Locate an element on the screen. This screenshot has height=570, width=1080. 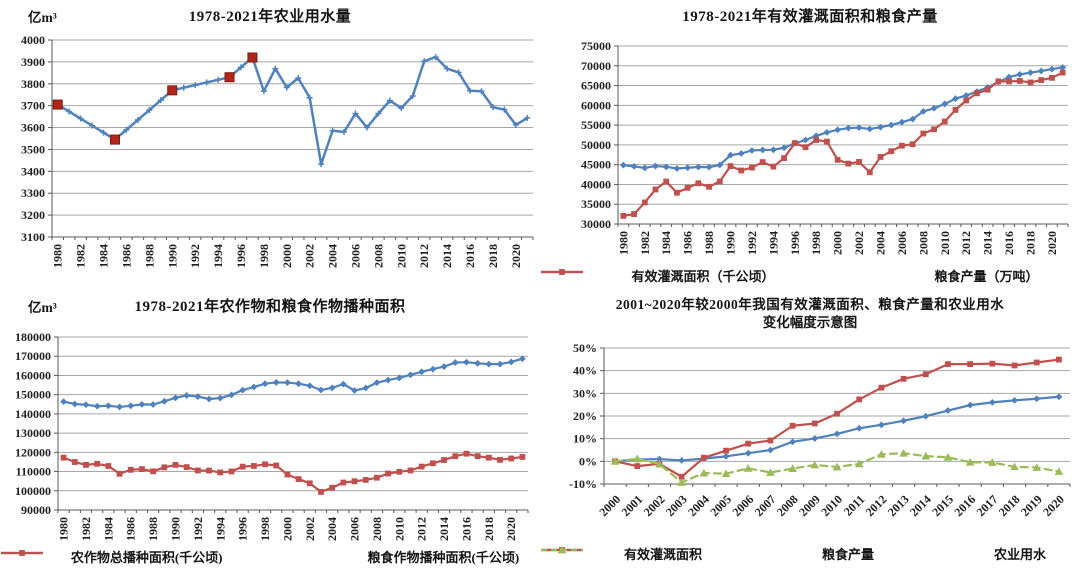
svg-text: 3700 is located at coordinates (33, 106).